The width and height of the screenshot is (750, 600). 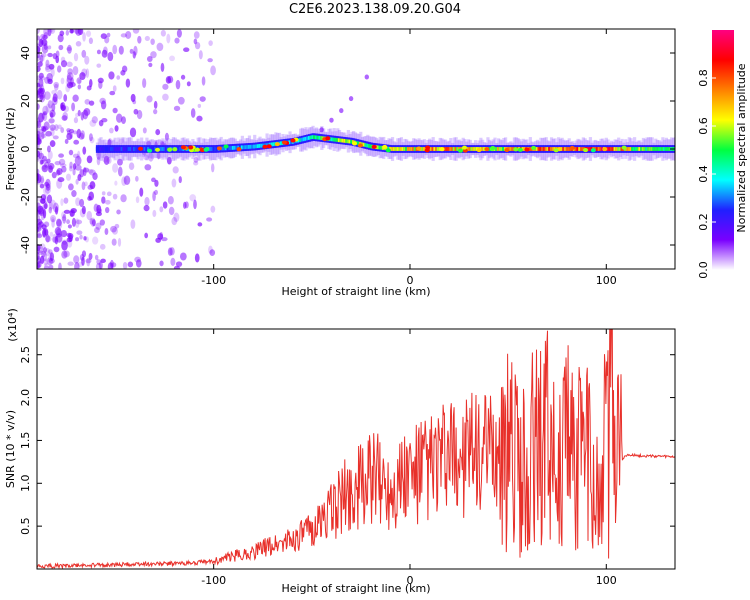 I want to click on colorbar-tick-label: 0.6, so click(x=703, y=126).